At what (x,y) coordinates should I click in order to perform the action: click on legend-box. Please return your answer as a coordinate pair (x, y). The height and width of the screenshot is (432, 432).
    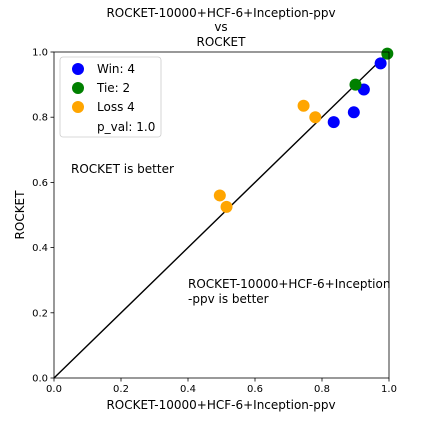
    Looking at the image, I should click on (110, 97).